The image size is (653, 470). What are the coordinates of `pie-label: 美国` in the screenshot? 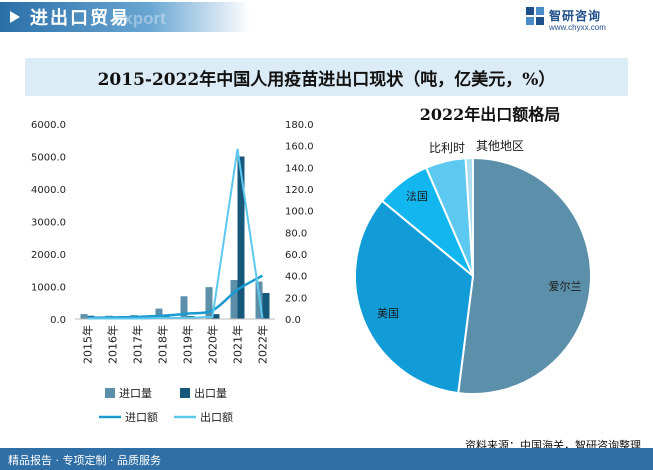 It's located at (388, 313).